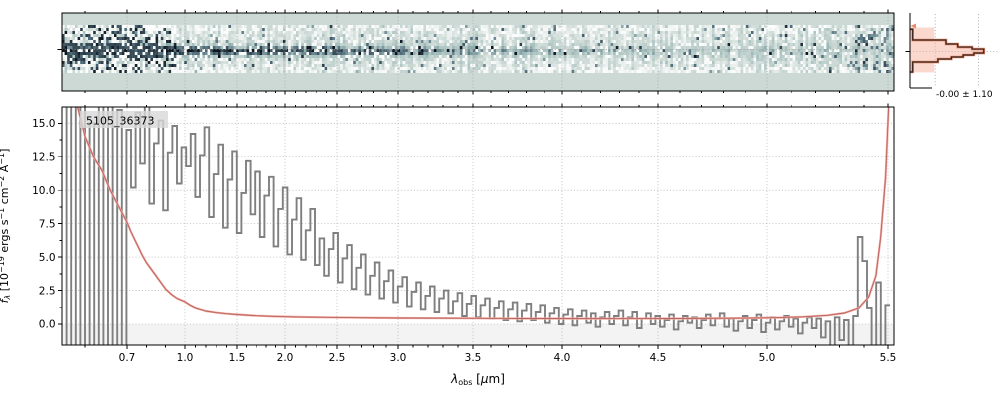 This screenshot has width=1000, height=400. Describe the element at coordinates (473, 358) in the screenshot. I see `x-tick-label-3.5: 3.5` at that location.